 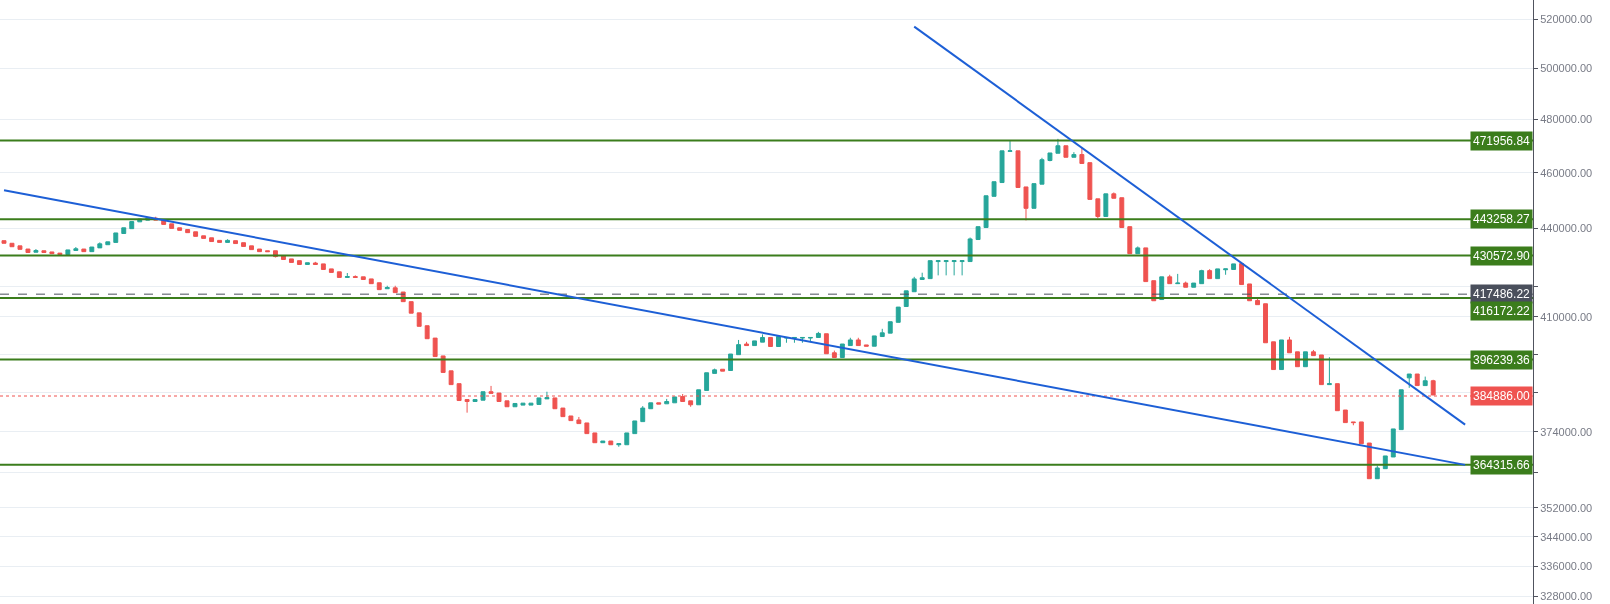 What do you see at coordinates (1502, 294) in the screenshot?
I see `ref-line-label: 417486.22` at bounding box center [1502, 294].